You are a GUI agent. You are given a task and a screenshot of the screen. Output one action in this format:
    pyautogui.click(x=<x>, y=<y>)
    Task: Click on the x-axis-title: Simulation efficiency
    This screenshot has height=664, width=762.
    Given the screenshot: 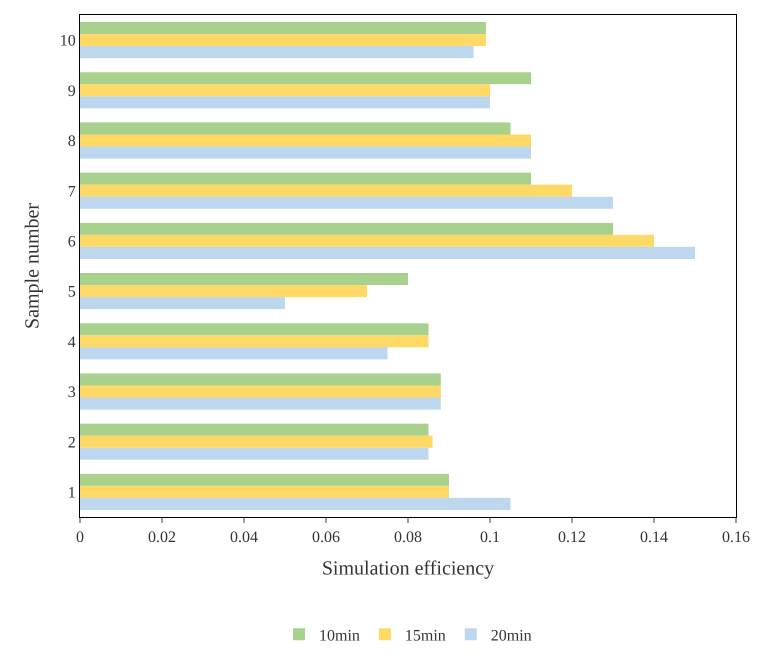 What is the action you would take?
    pyautogui.click(x=408, y=569)
    